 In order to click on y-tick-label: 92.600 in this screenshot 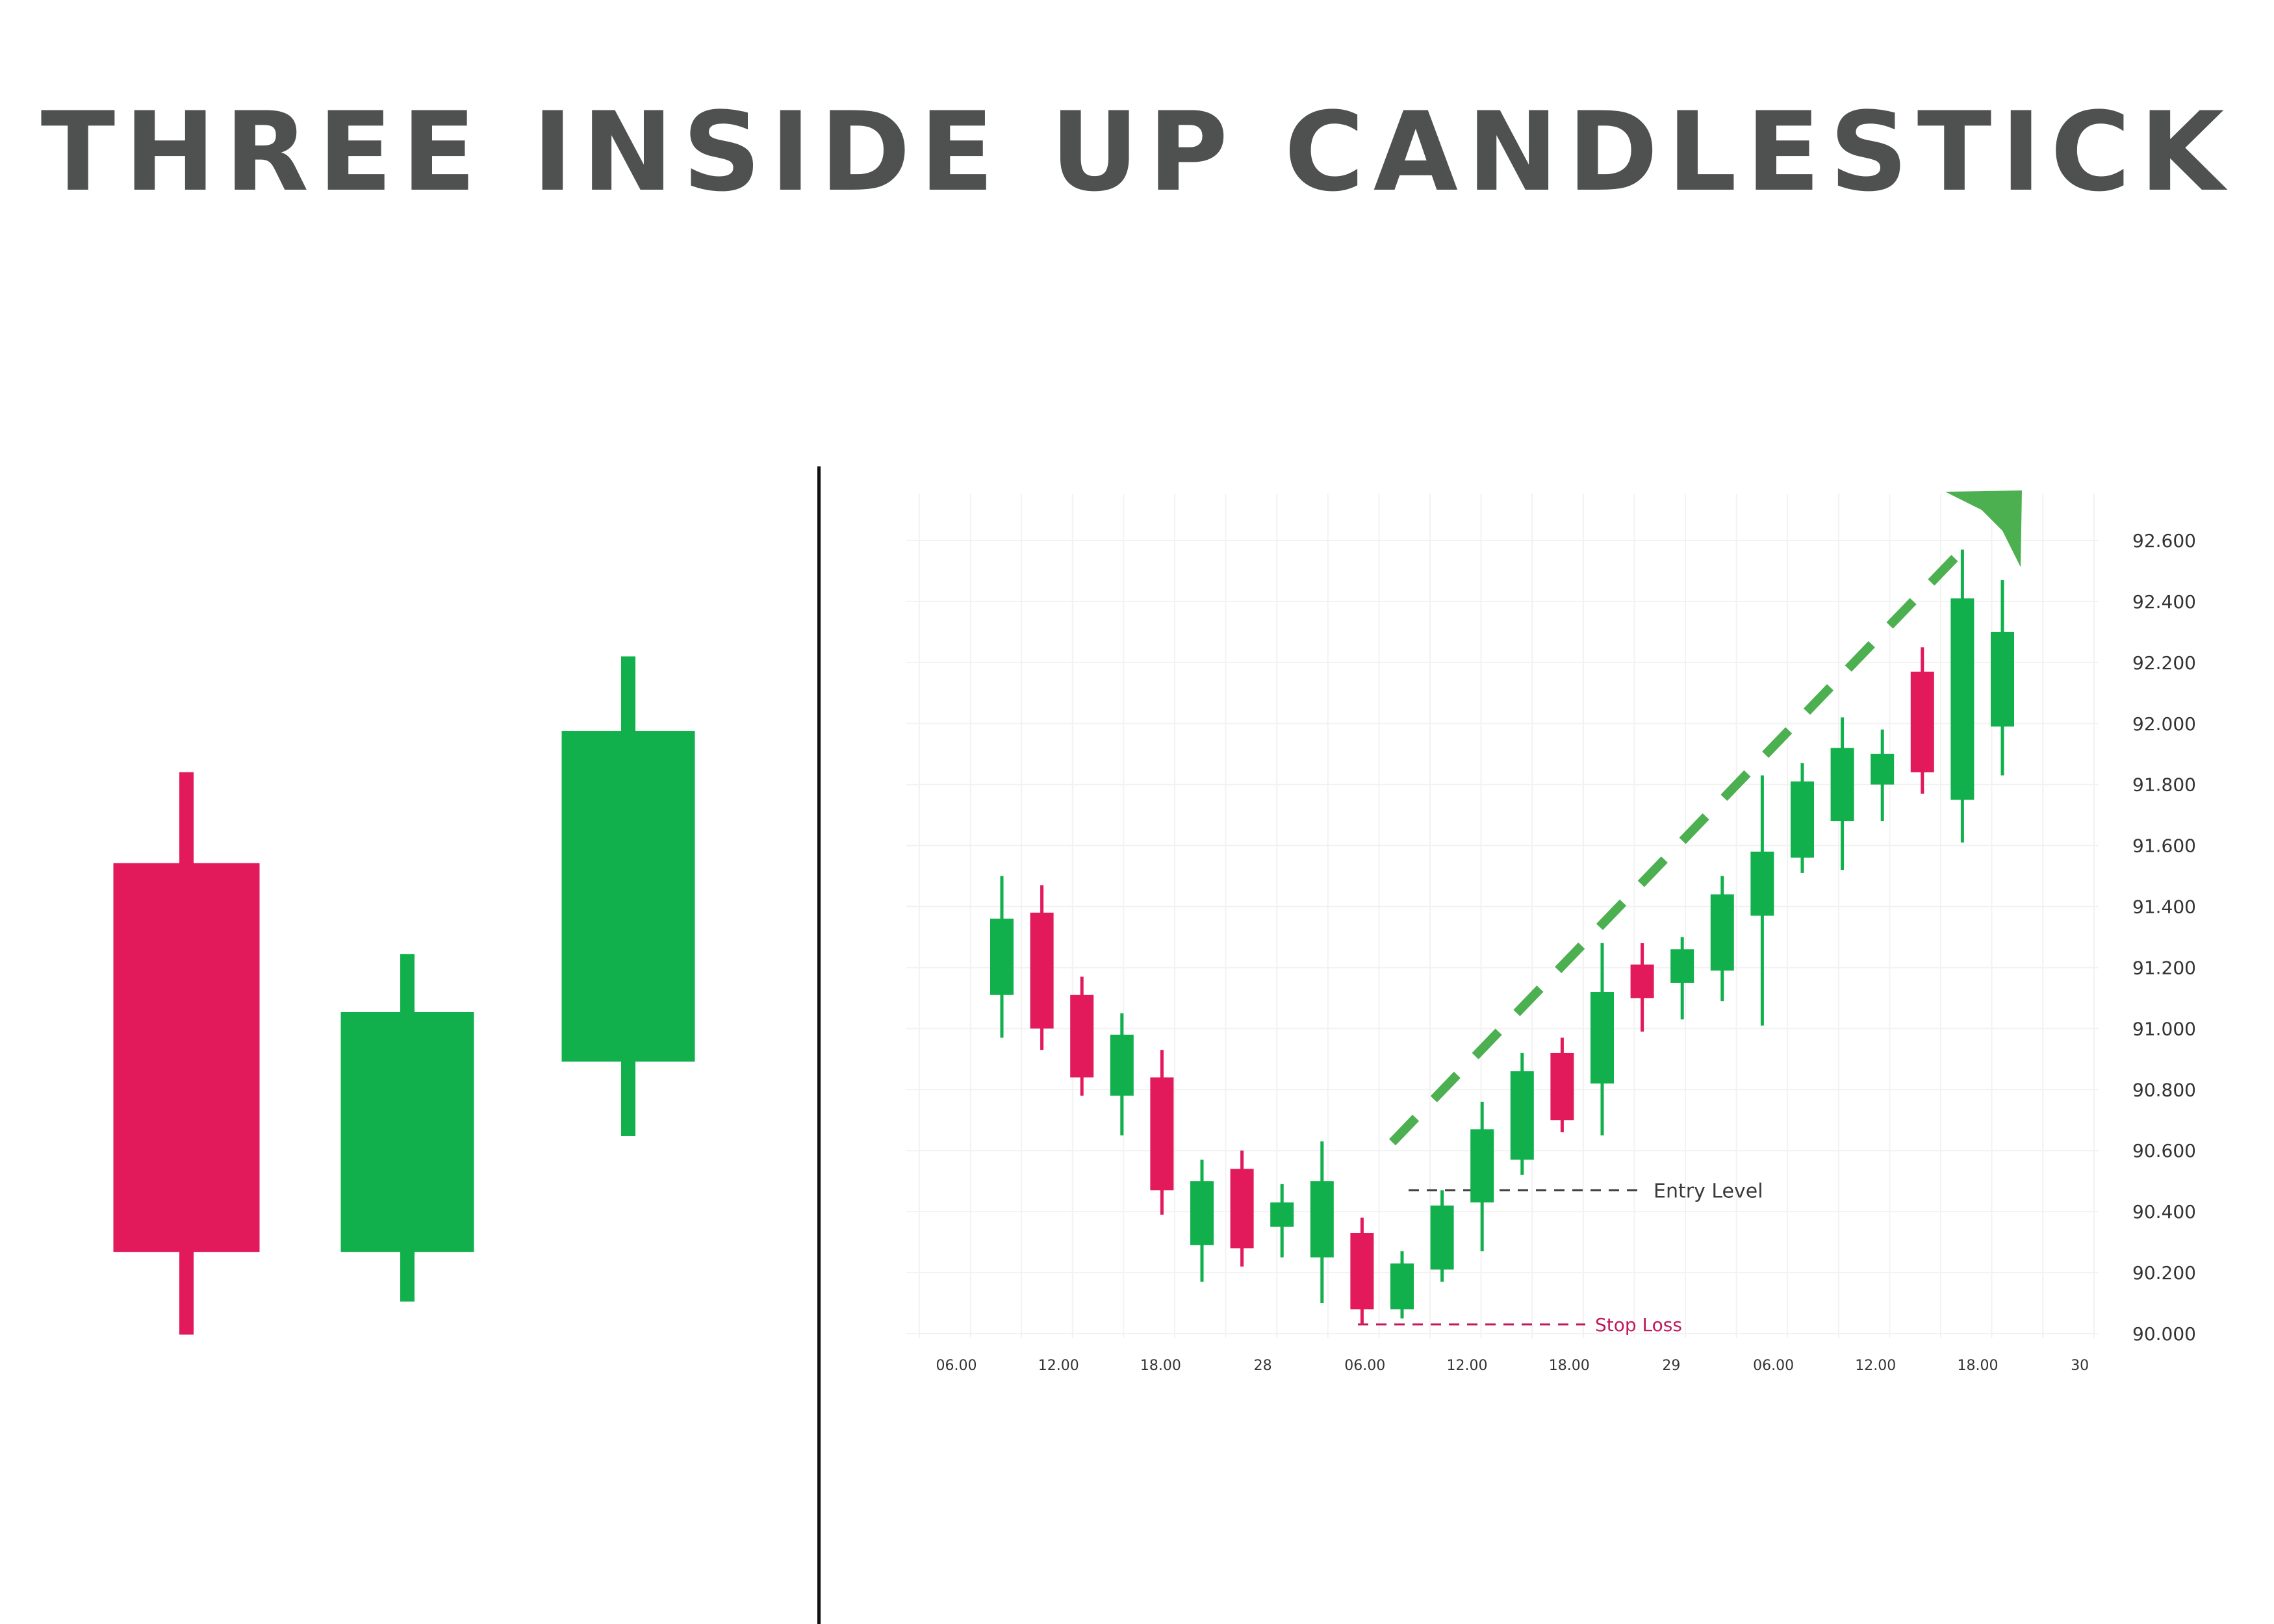, I will do `click(2164, 541)`.